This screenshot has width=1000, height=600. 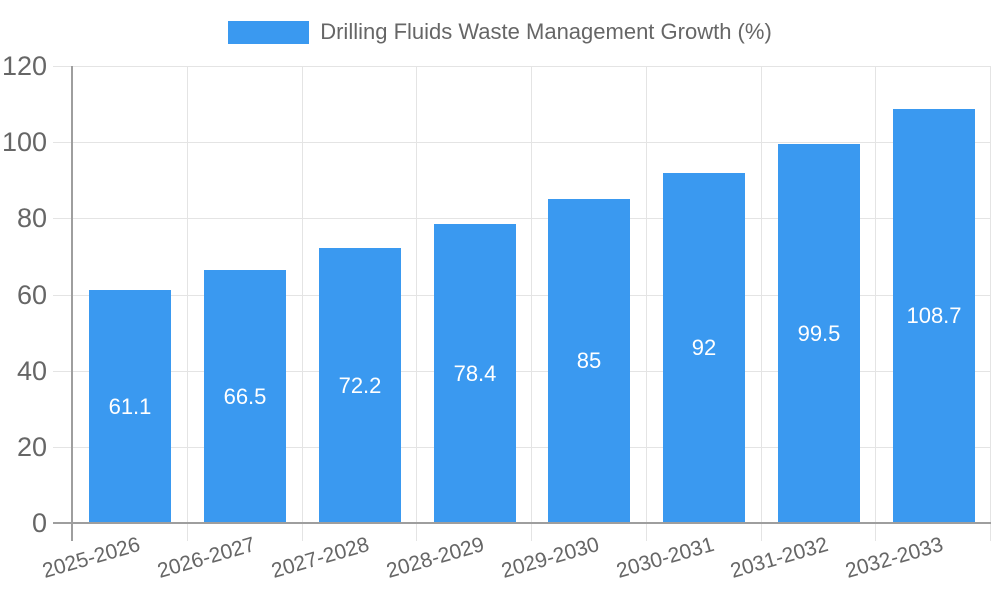 What do you see at coordinates (31, 218) in the screenshot?
I see `y-axis-tick-label: 80` at bounding box center [31, 218].